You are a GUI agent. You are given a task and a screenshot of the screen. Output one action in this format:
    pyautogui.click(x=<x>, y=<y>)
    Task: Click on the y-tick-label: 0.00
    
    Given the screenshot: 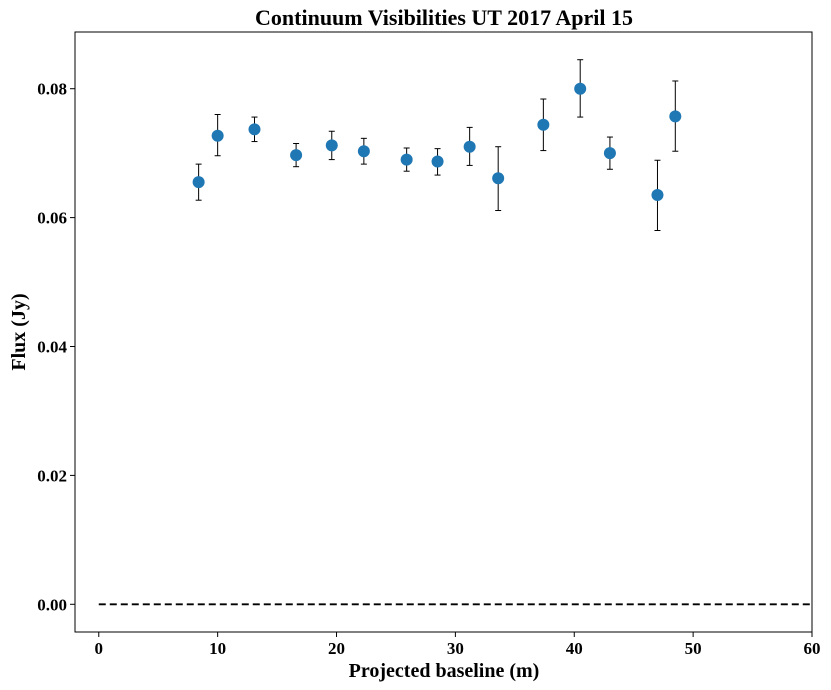 What is the action you would take?
    pyautogui.click(x=52, y=604)
    